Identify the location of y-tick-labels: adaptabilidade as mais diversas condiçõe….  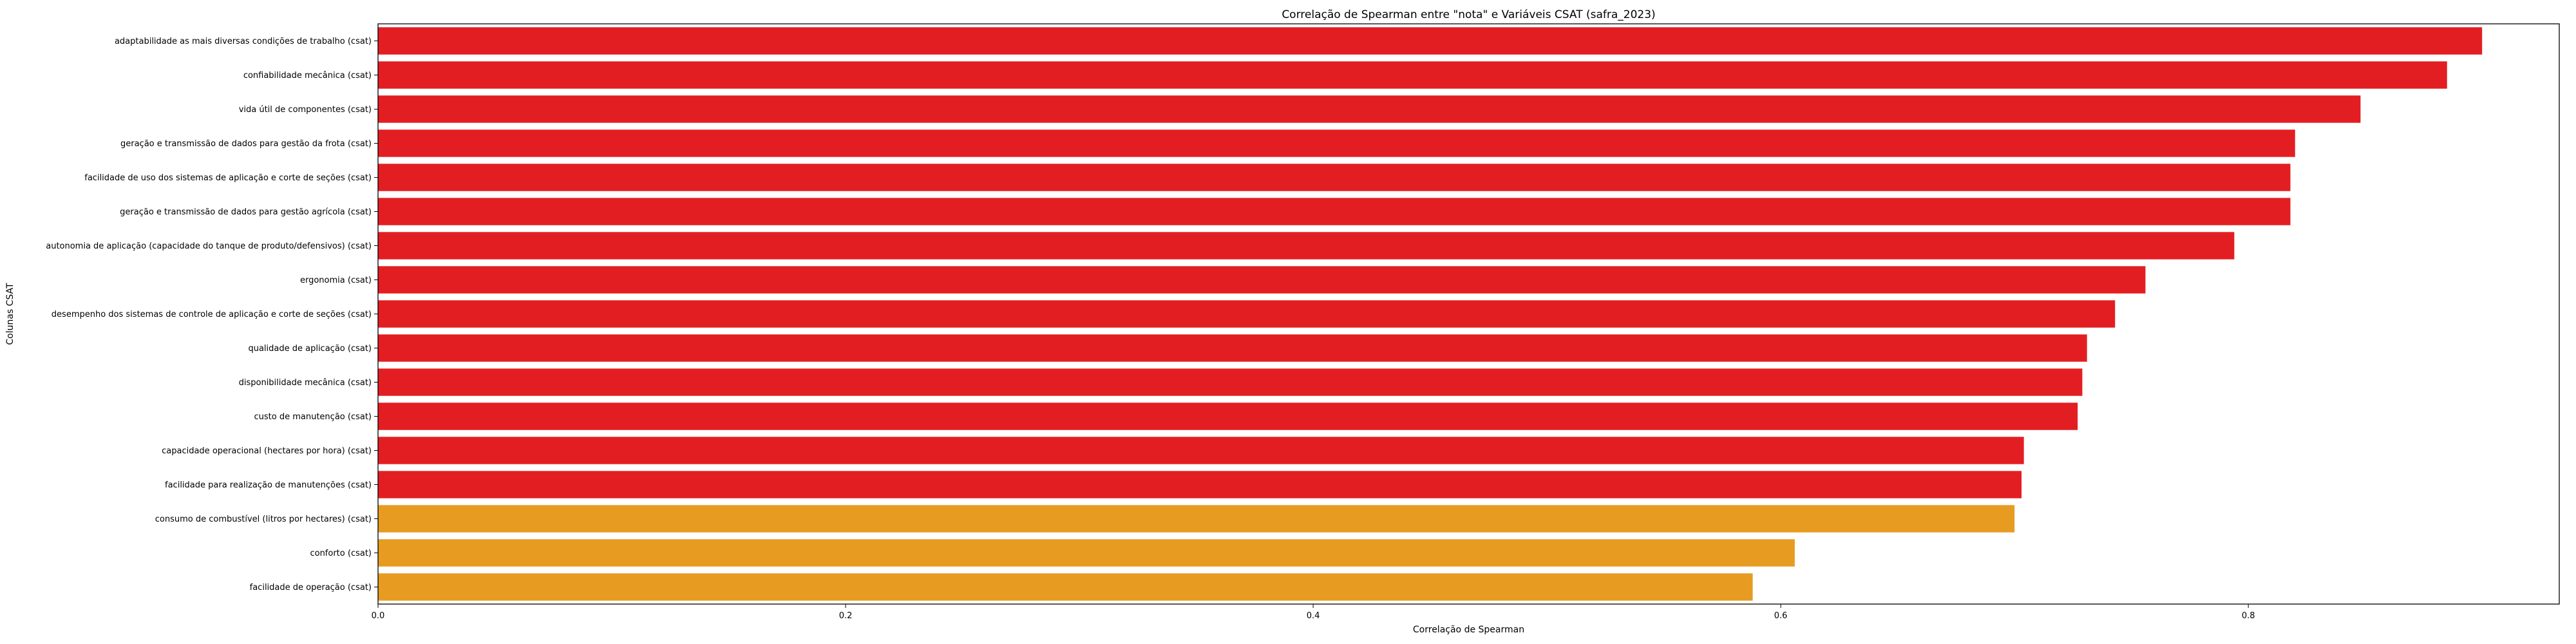
(212, 314).